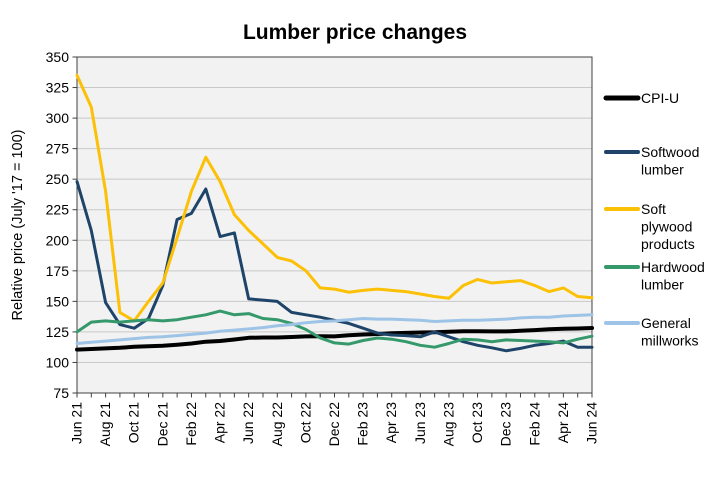 The image size is (711, 477). I want to click on x-tick-label-jun-23: Jun 23, so click(420, 423).